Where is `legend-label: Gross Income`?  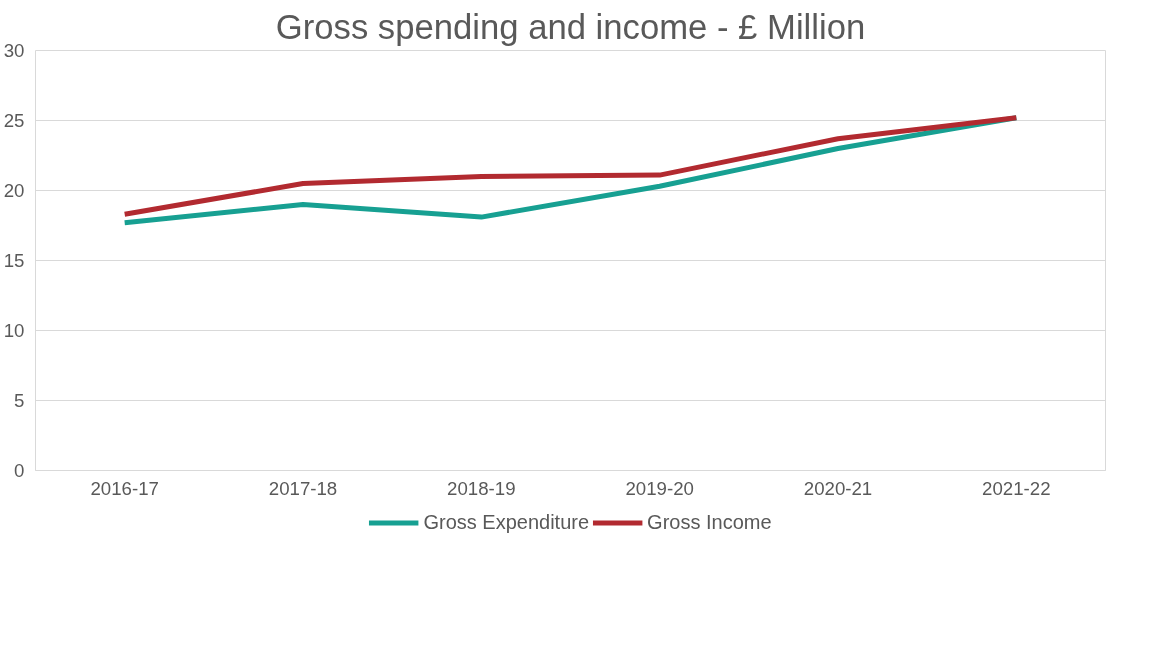
legend-label: Gross Income is located at coordinates (709, 522).